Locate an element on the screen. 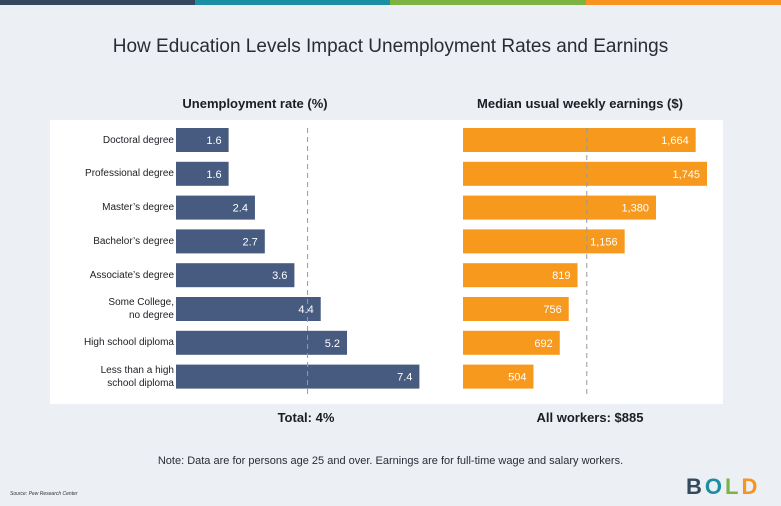 The width and height of the screenshot is (781, 506). earnings-chart-title: Median usual weekly earnings ($) is located at coordinates (580, 103).